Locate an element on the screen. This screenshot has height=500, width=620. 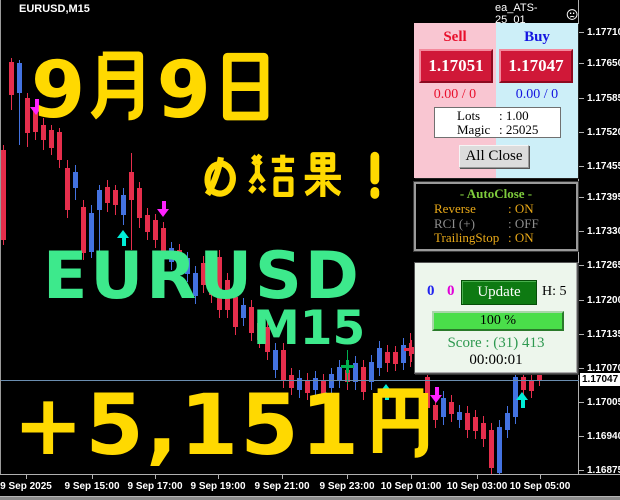
progress-text: 100 % is located at coordinates (498, 320).